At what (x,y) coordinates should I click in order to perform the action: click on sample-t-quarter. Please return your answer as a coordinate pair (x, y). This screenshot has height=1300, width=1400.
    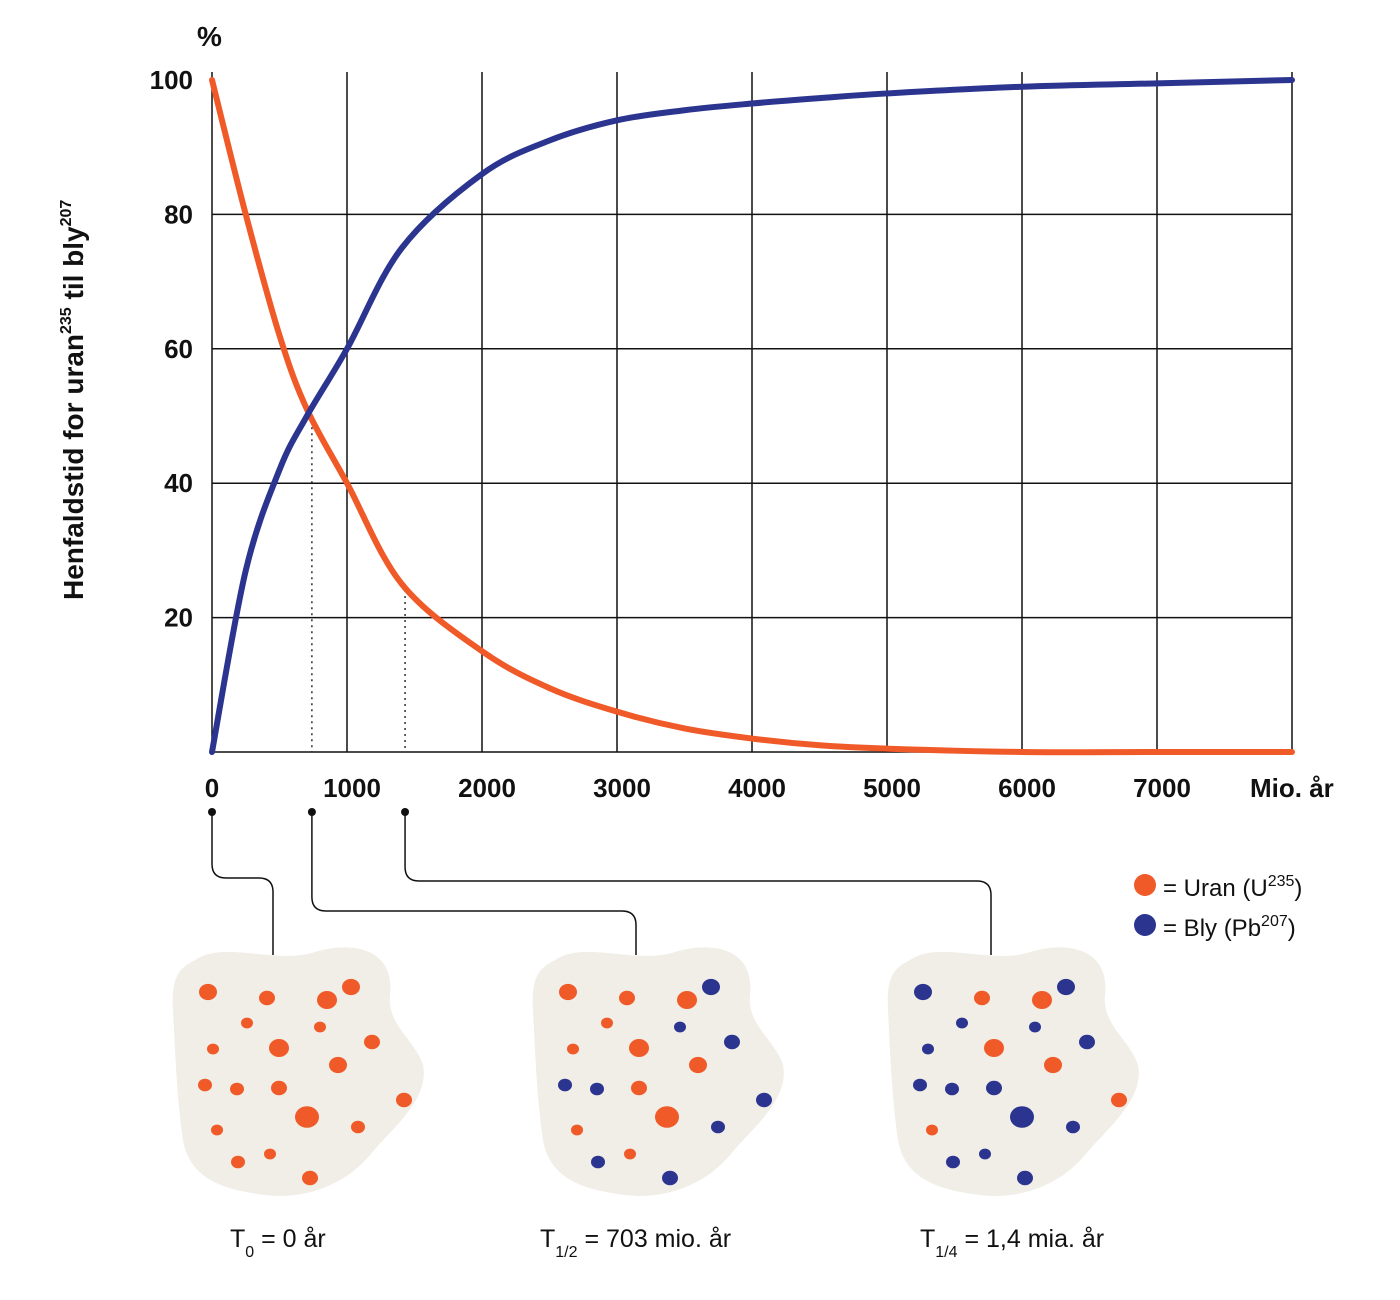
    Looking at the image, I should click on (1013, 1071).